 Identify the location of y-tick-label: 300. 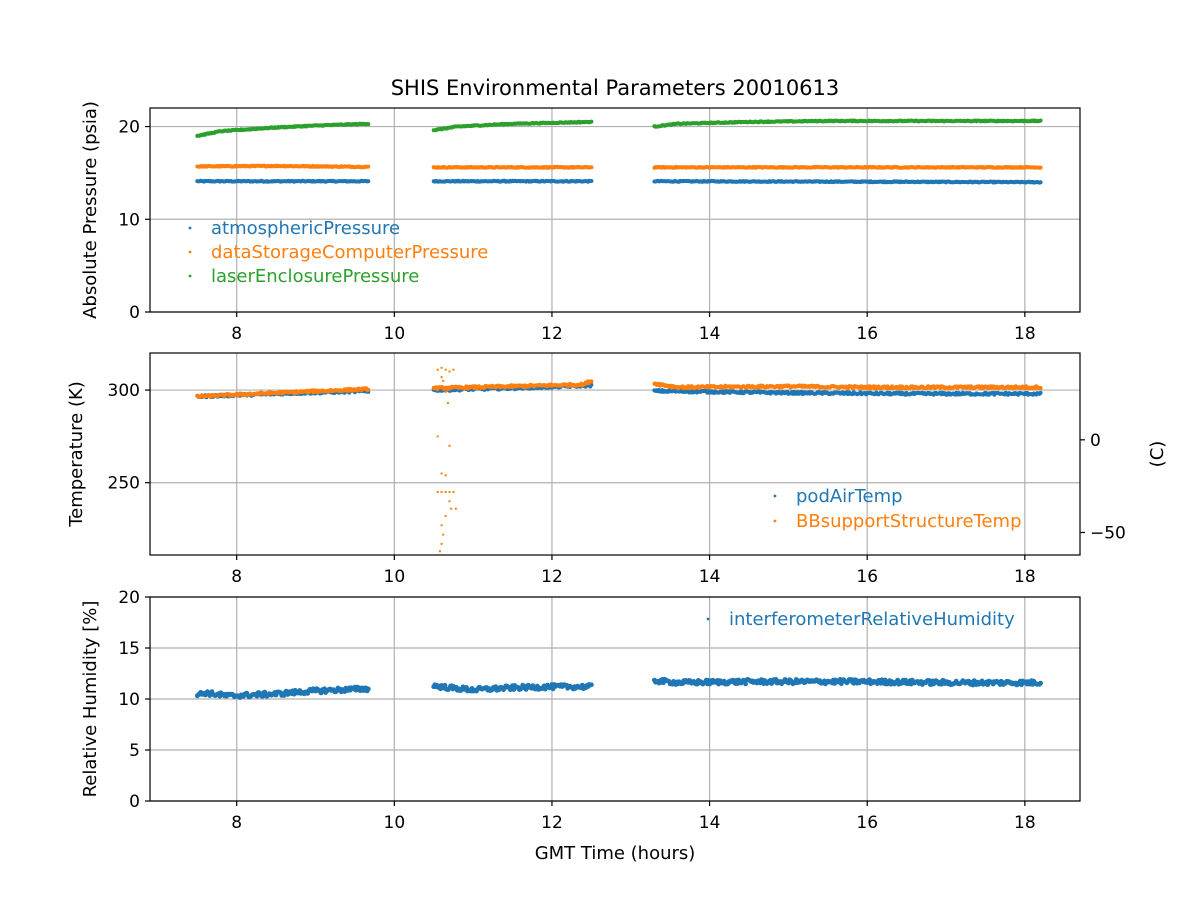
(124, 391).